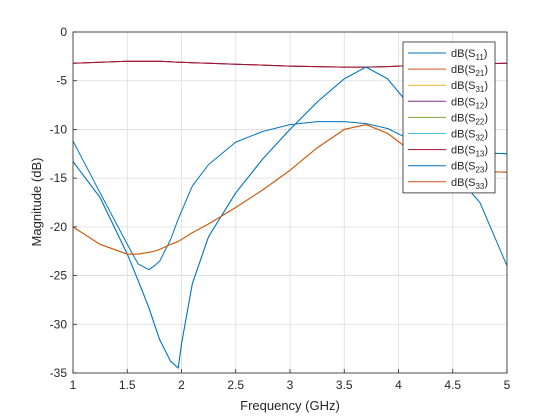 This screenshot has width=560, height=420. Describe the element at coordinates (290, 405) in the screenshot. I see `x-axis-label: Frequency (GHz)` at that location.